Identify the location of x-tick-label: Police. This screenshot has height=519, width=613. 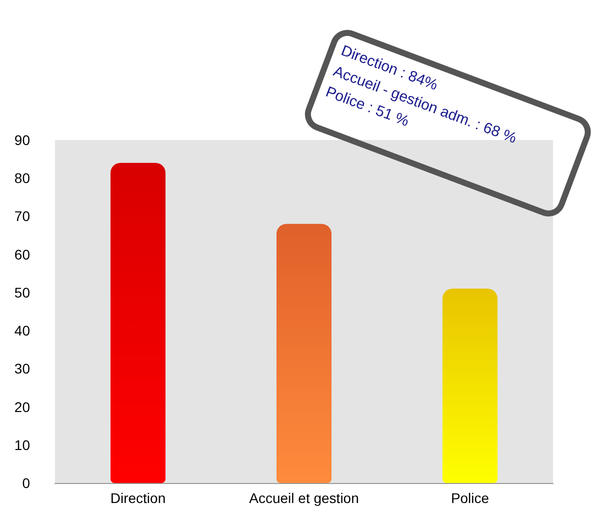
(470, 498).